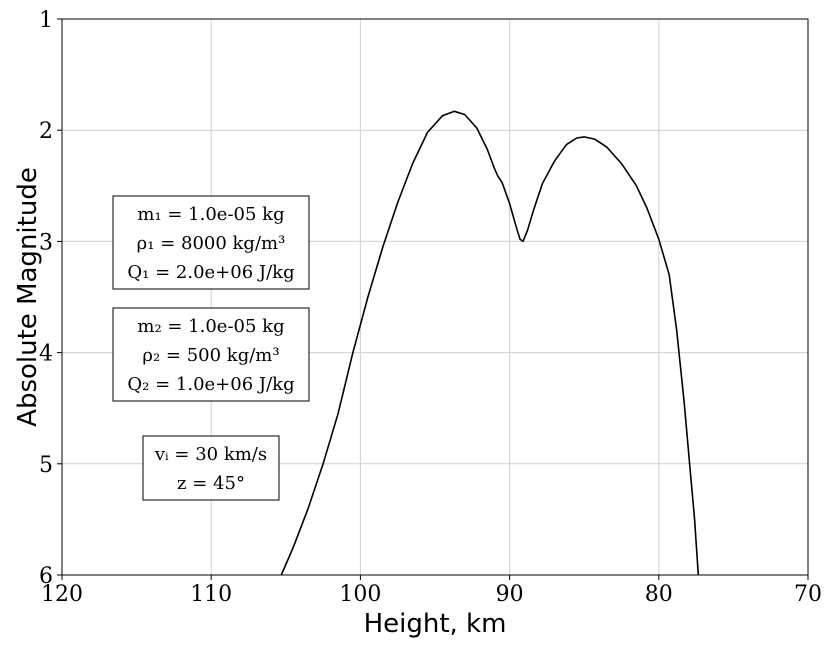 The image size is (830, 653). What do you see at coordinates (46, 20) in the screenshot?
I see `y-tick-label: 1` at bounding box center [46, 20].